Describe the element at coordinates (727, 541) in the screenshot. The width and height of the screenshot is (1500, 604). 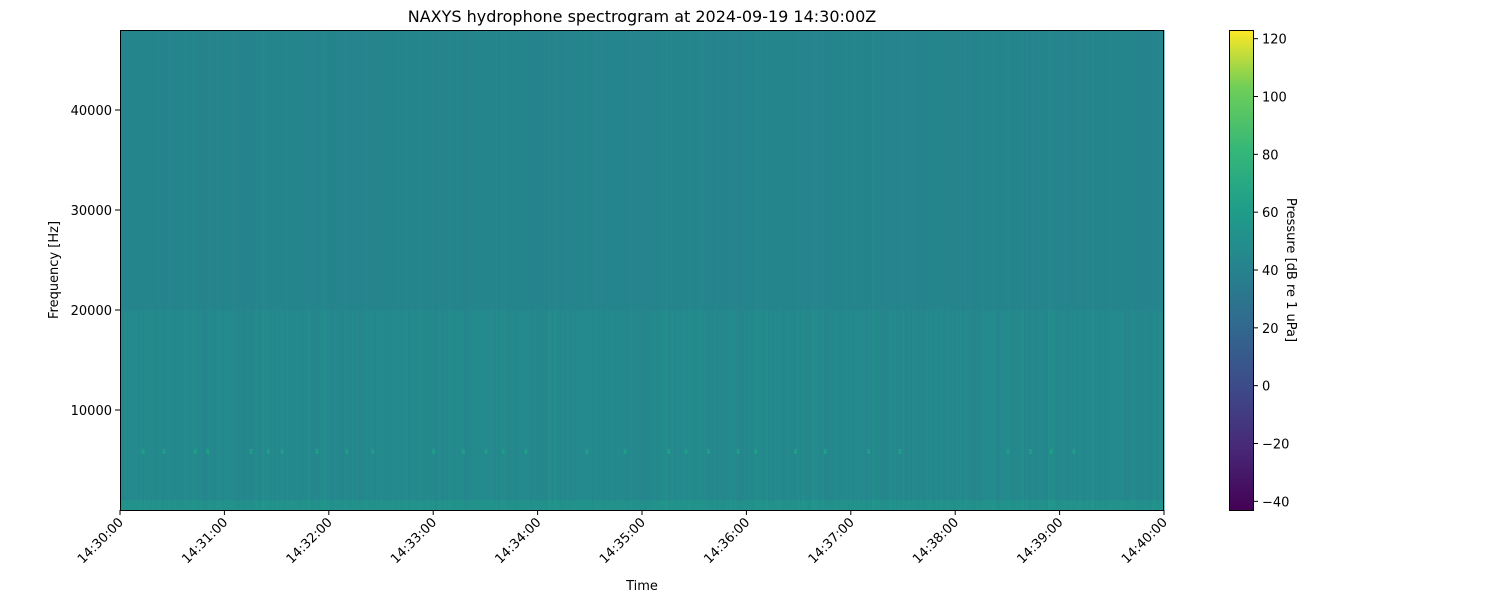
I see `x-tick-label: 14:36:00` at that location.